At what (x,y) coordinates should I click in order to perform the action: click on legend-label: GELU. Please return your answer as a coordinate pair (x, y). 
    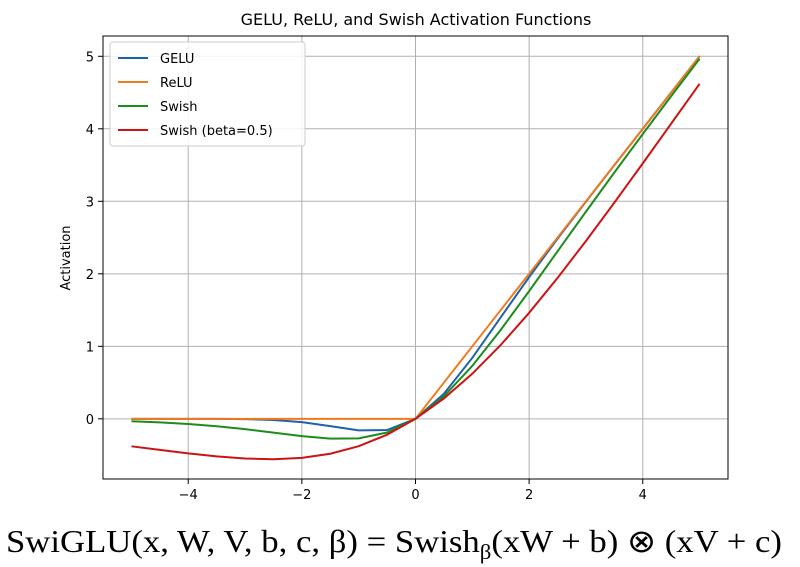
    Looking at the image, I should click on (177, 59).